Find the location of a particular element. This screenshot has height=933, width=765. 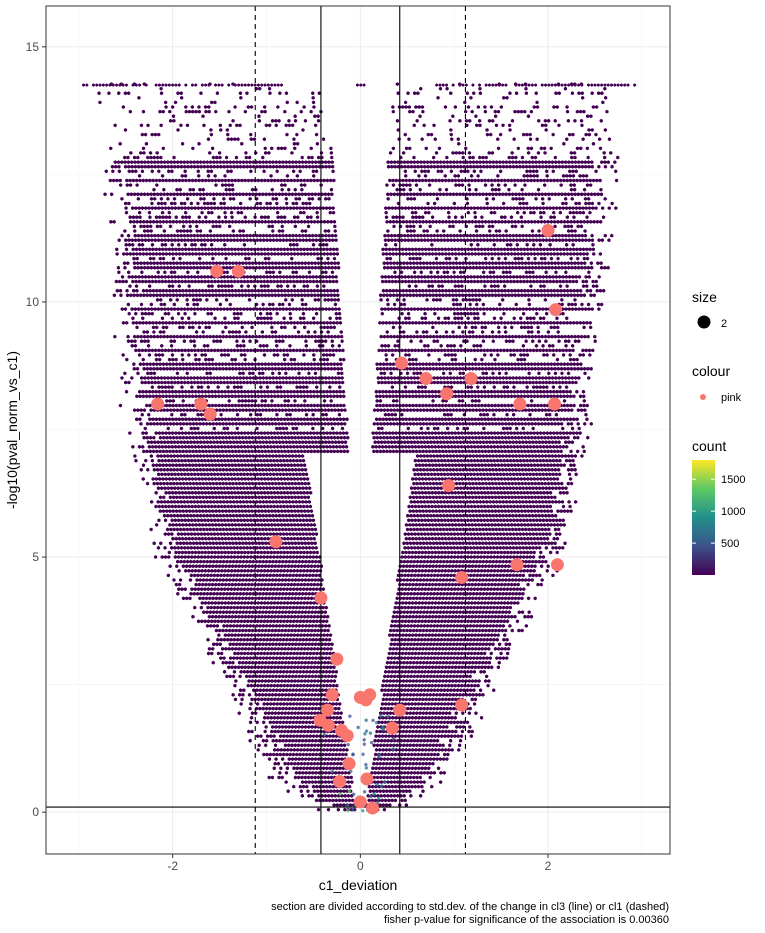

y-axis: 0 5 10 15 is located at coordinates (36, 429).